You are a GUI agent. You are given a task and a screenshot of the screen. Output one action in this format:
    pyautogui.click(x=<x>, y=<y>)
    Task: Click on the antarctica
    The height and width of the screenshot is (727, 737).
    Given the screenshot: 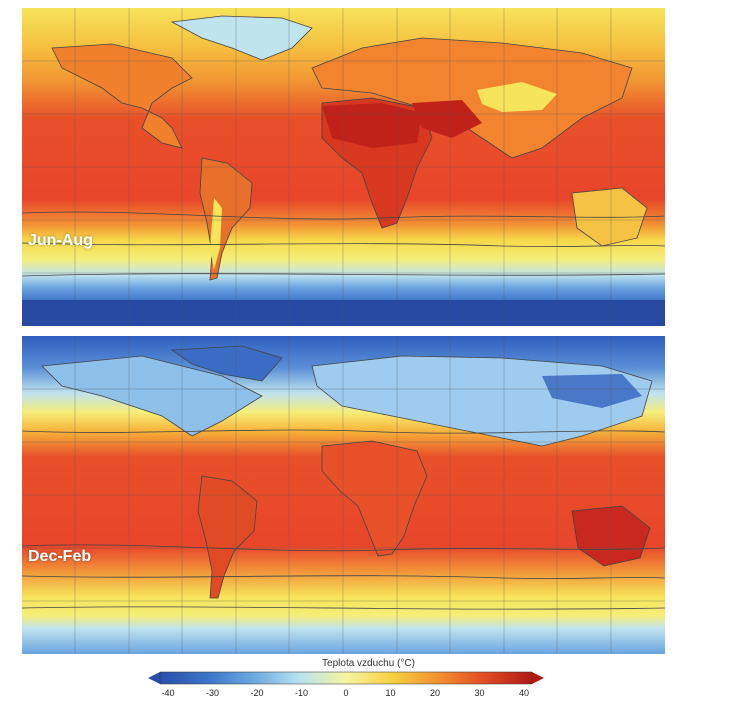 What is the action you would take?
    pyautogui.click(x=343, y=313)
    